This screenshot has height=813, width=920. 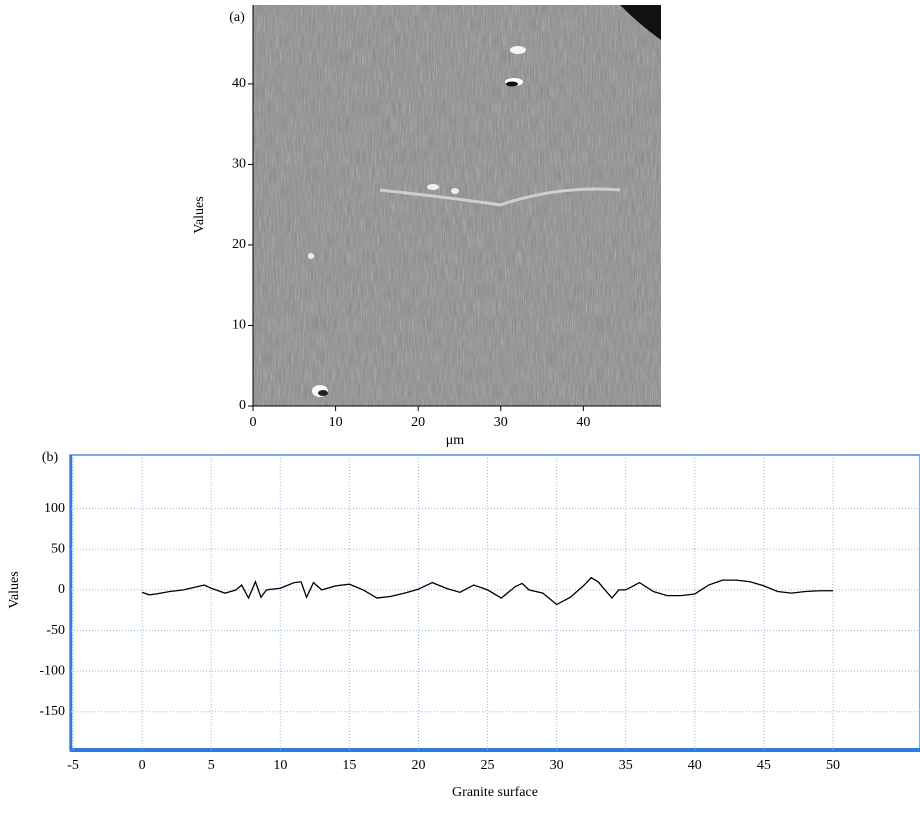 I want to click on y-tick-label: 50, so click(x=58, y=548).